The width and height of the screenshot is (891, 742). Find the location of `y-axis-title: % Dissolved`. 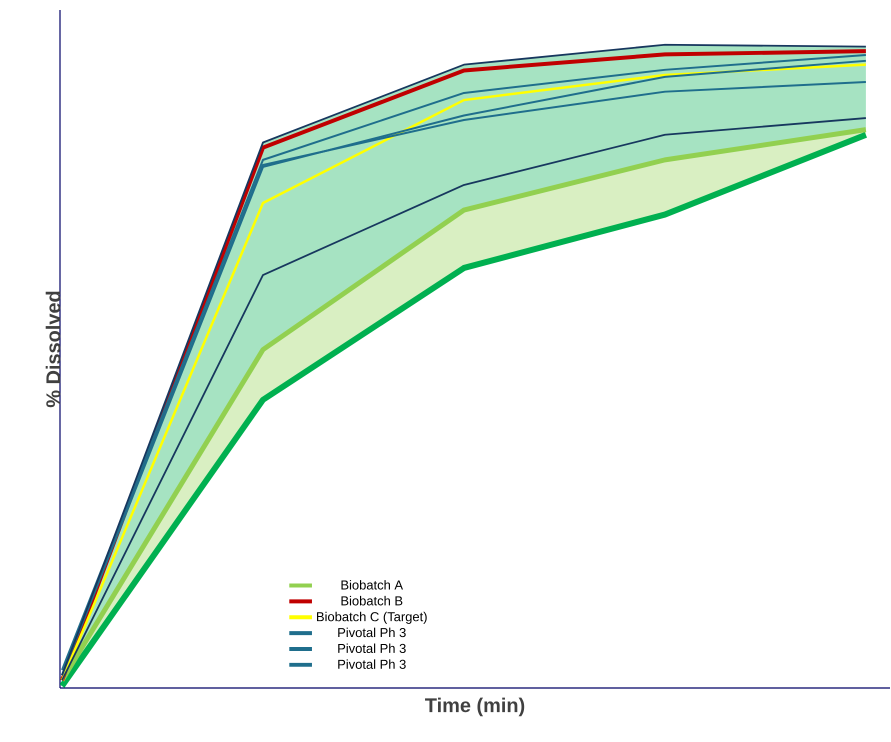

y-axis-title: % Dissolved is located at coordinates (53, 350).